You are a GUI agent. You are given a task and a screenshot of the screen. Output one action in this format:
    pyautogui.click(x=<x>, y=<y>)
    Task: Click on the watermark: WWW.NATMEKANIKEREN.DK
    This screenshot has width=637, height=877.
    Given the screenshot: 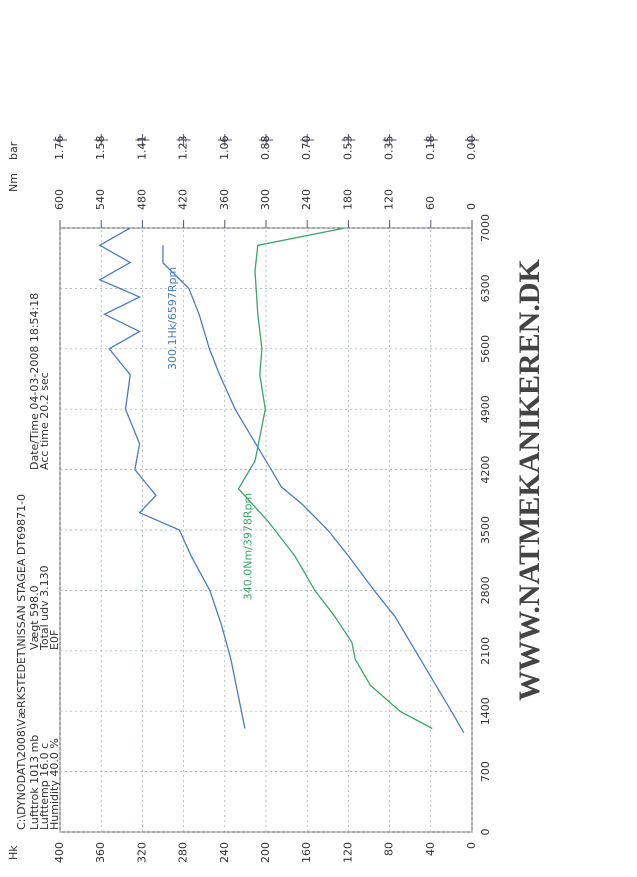 What is the action you would take?
    pyautogui.click(x=529, y=479)
    